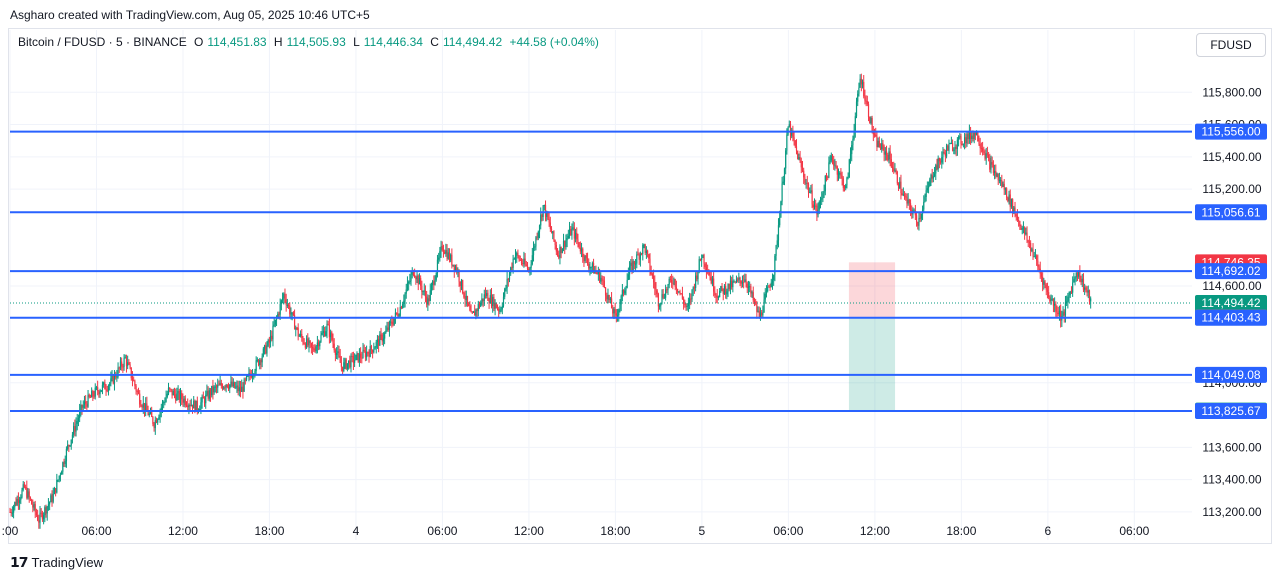  Describe the element at coordinates (102, 42) in the screenshot. I see `symbol-name: Bitcoin / FDUSD · 5 · BINANCE` at that location.